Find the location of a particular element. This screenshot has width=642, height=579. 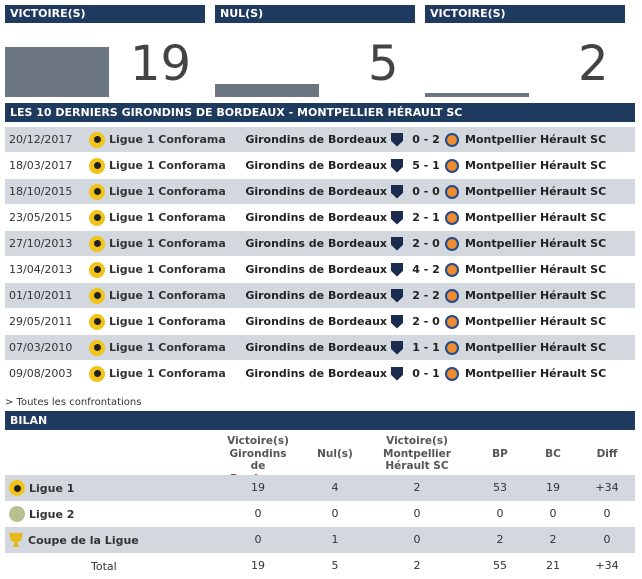

match-score: 2 - 2 is located at coordinates (426, 295).